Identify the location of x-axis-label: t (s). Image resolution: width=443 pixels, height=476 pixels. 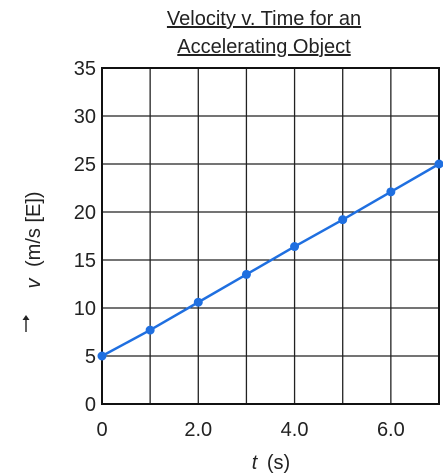
(271, 463).